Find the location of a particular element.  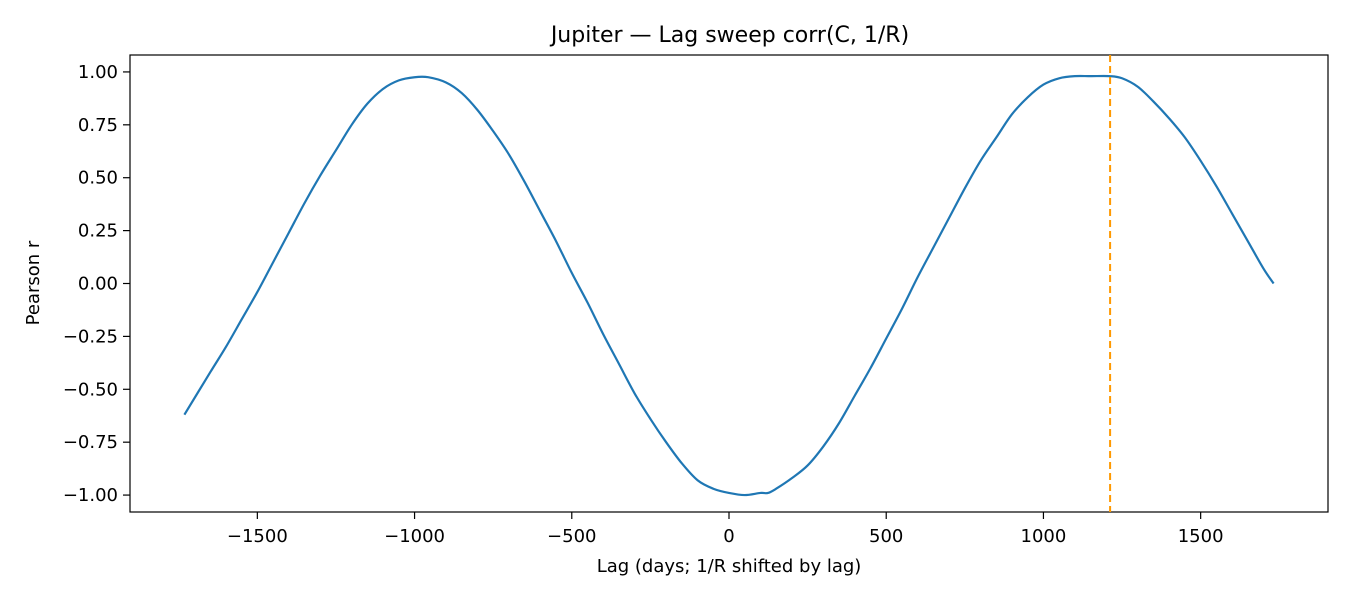

y-tick-label: 0.25 is located at coordinates (98, 231).